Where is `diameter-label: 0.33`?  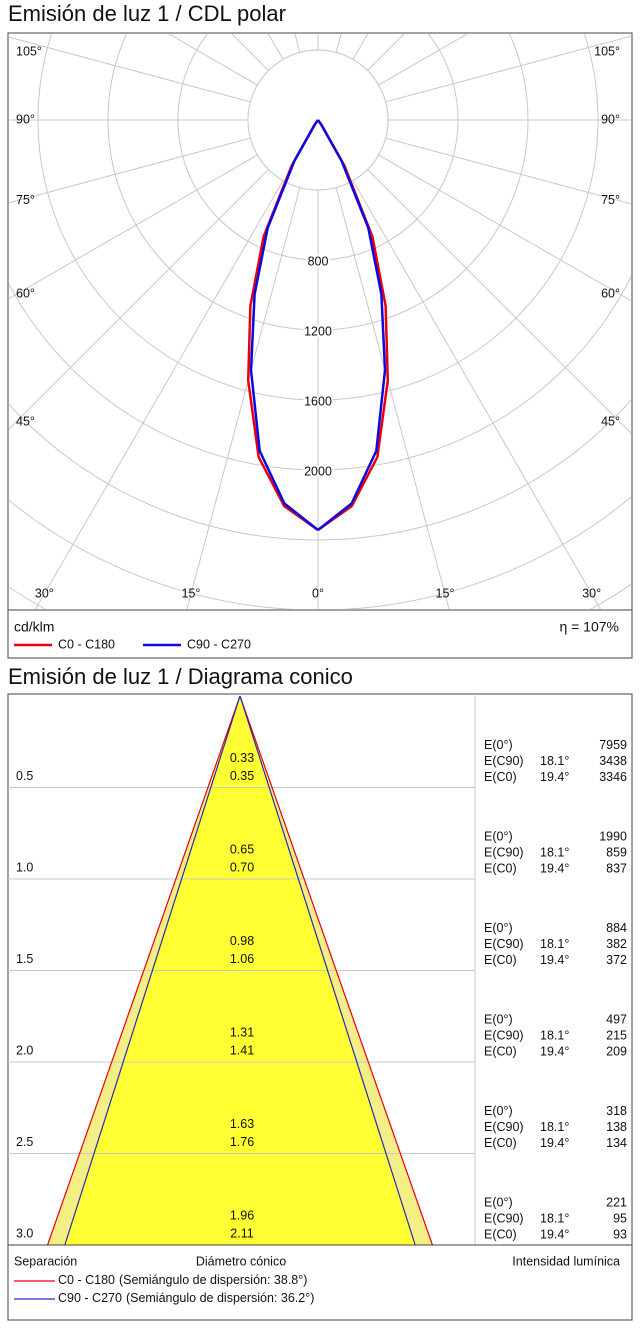 diameter-label: 0.33 is located at coordinates (242, 758).